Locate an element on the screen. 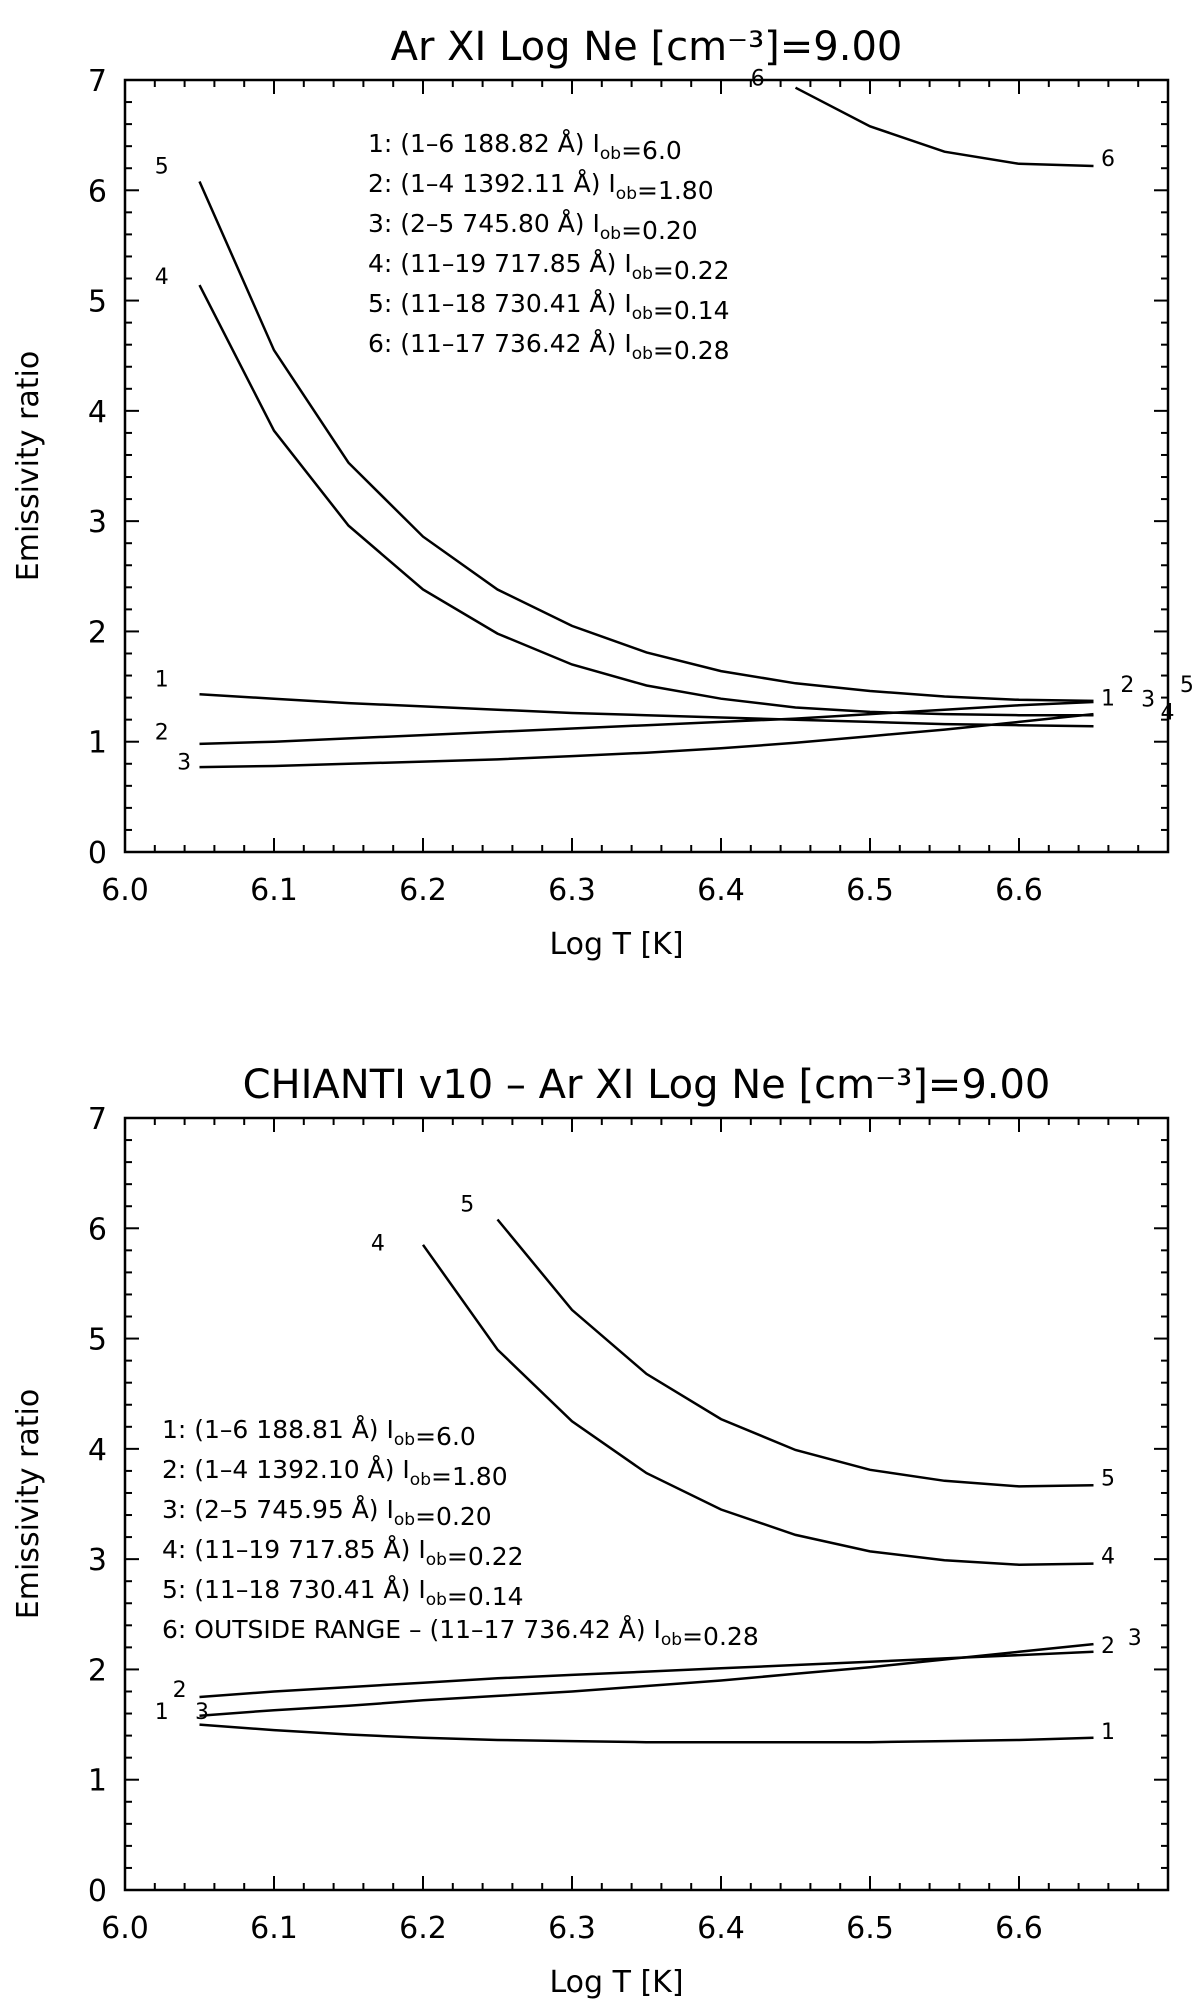 The height and width of the screenshot is (2008, 1200). legend-entry-2: 2: (1–4 1392.11 Å) Iob=1.80 is located at coordinates (541, 187).